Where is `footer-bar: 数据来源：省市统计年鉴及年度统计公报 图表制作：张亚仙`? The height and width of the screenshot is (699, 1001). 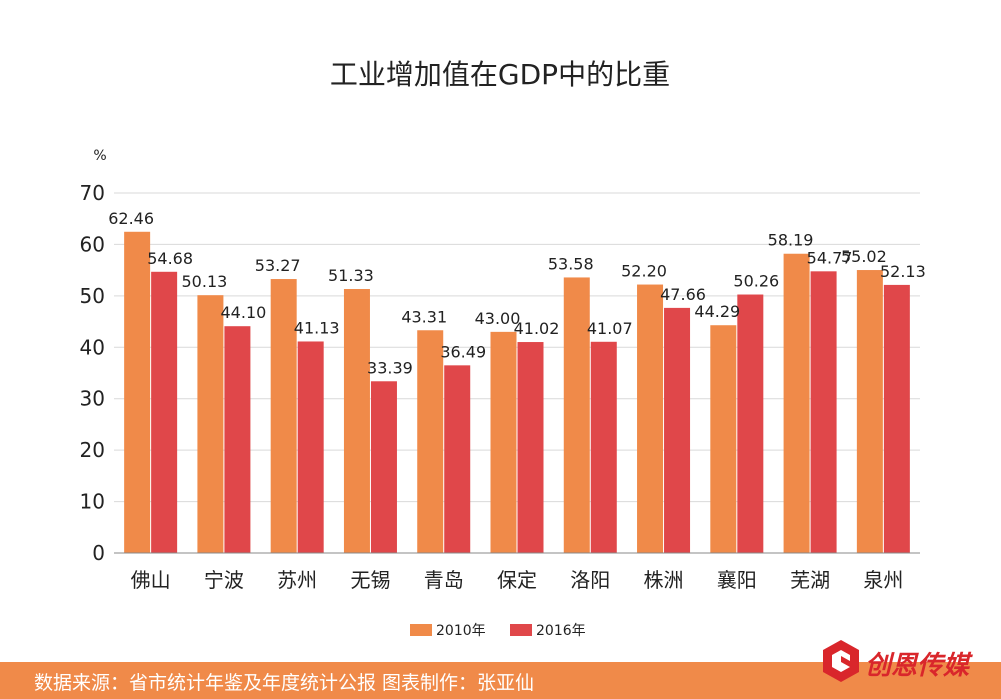
footer-bar: 数据来源：省市统计年鉴及年度统计公报 图表制作：张亚仙 is located at coordinates (500, 680).